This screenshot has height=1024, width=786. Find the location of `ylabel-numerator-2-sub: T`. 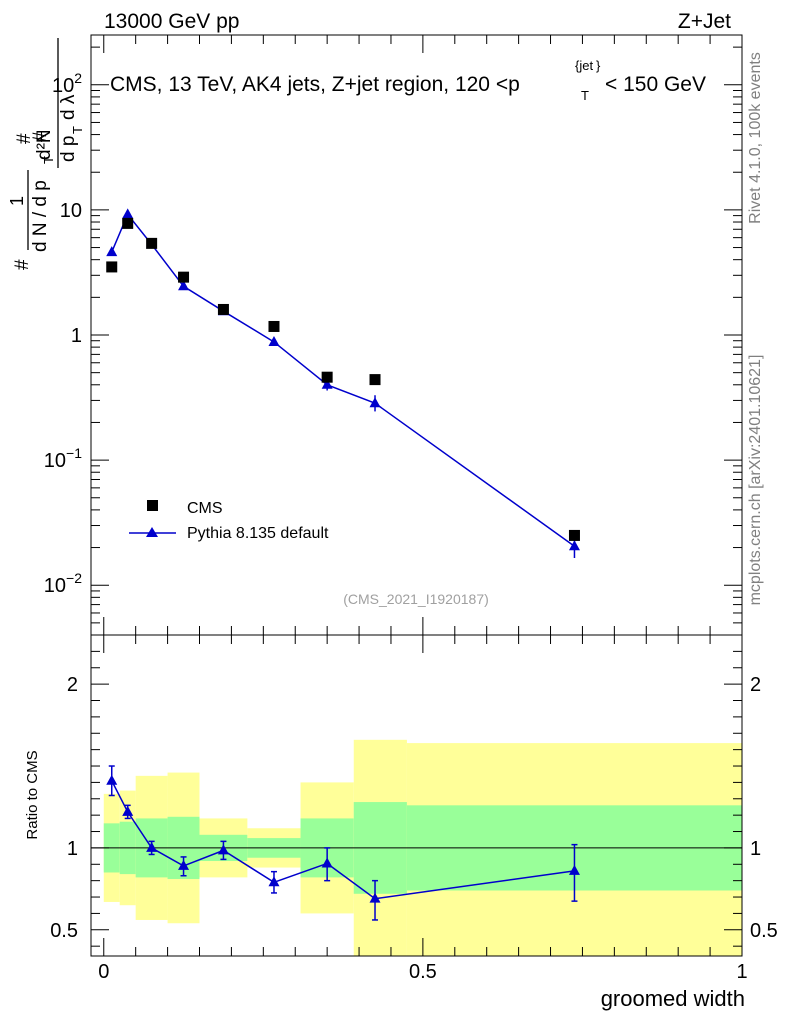

ylabel-numerator-2-sub: T is located at coordinates (77, 130).